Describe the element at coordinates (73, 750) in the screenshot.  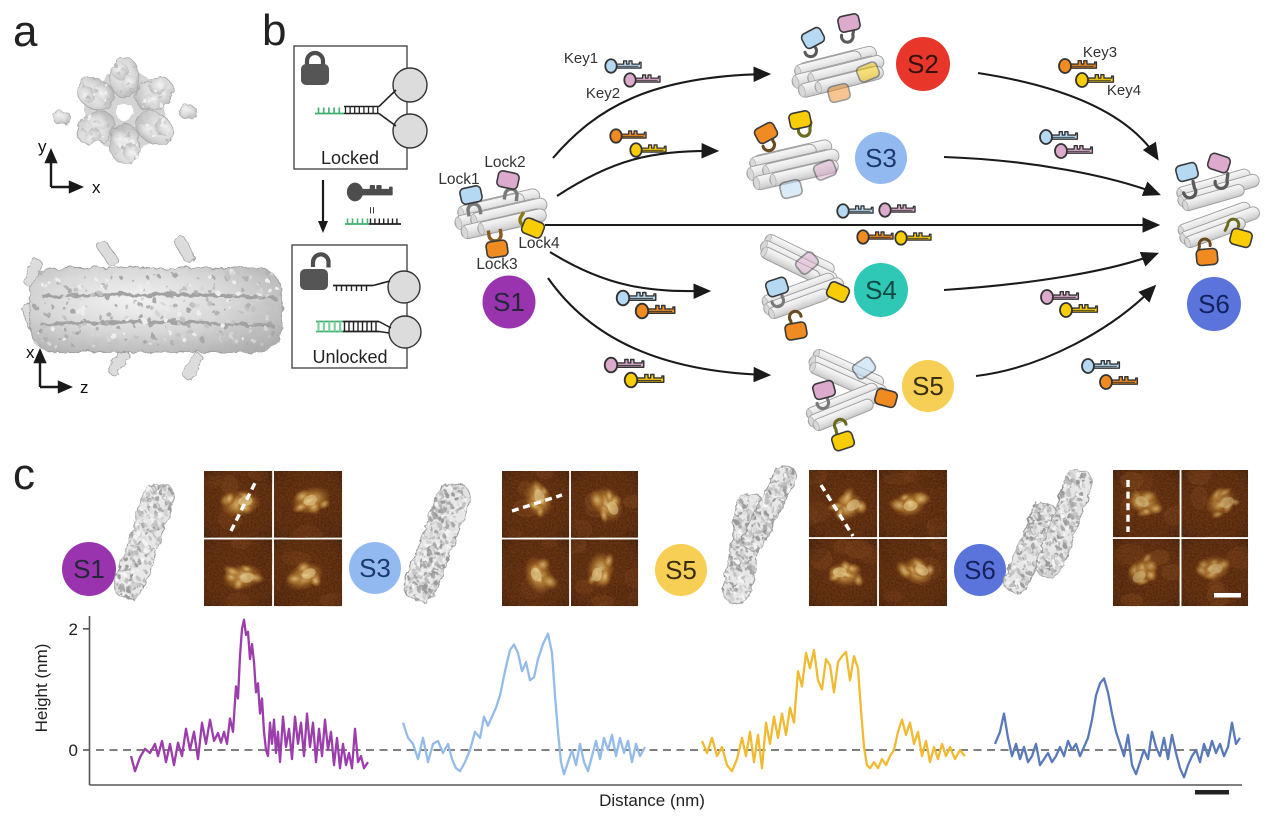
I see `svg-text: 0` at that location.